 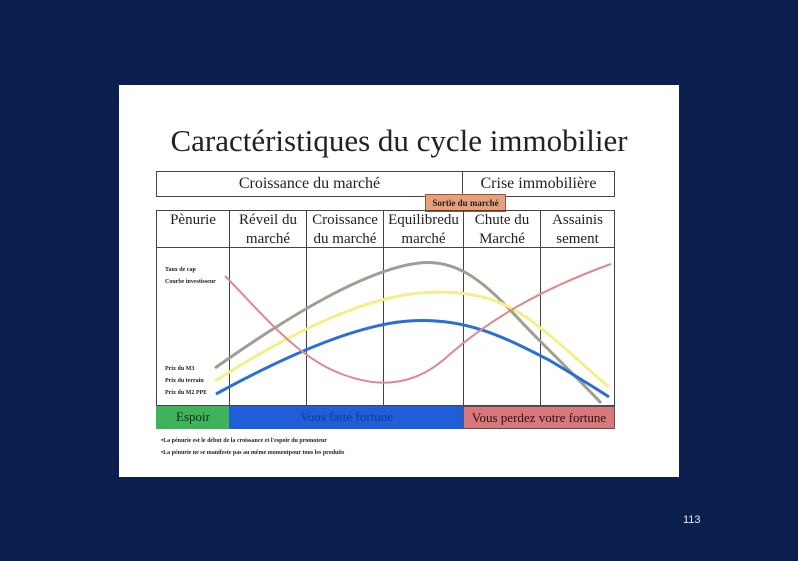 I want to click on blue-curve, so click(x=412, y=359).